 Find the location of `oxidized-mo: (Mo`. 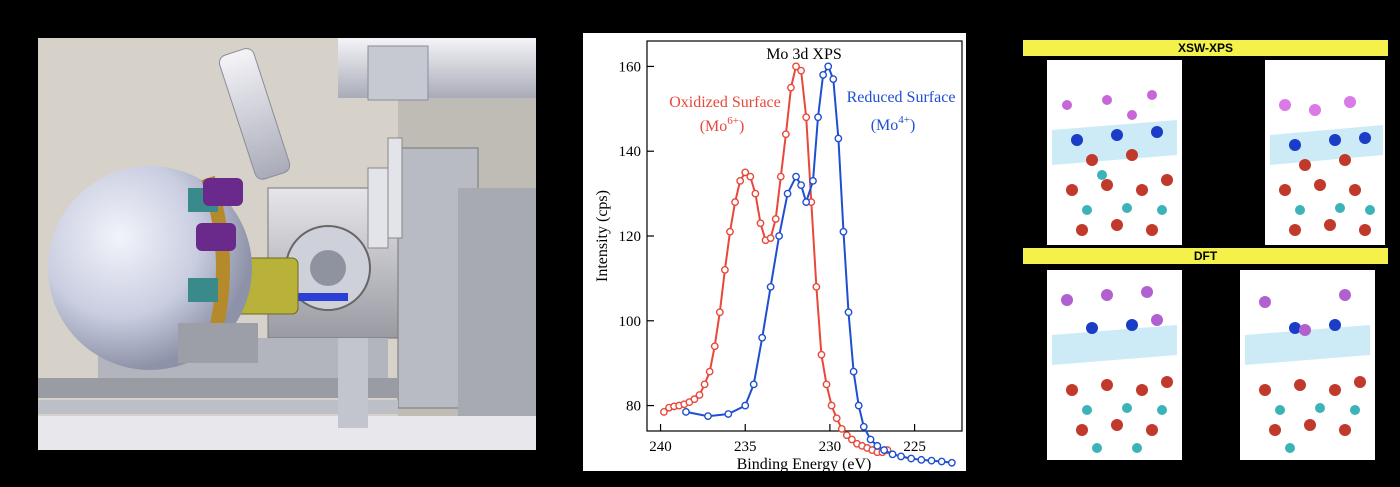

oxidized-mo: (Mo is located at coordinates (714, 126).